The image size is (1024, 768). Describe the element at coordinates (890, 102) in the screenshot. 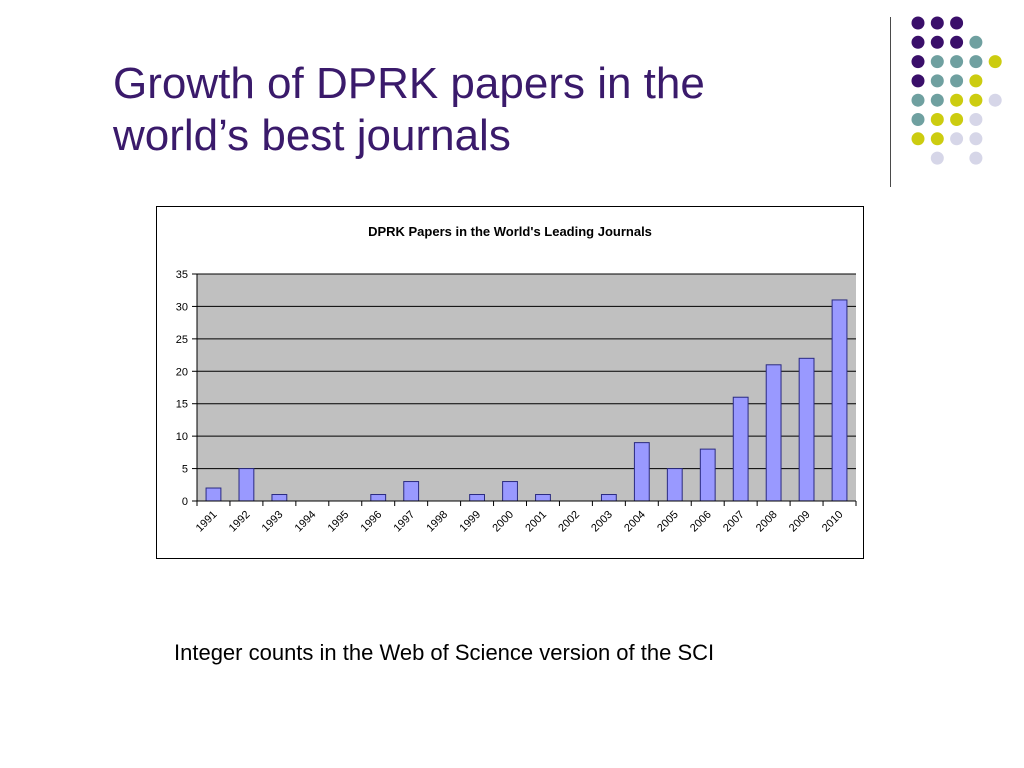

I see `decorative-divider` at that location.